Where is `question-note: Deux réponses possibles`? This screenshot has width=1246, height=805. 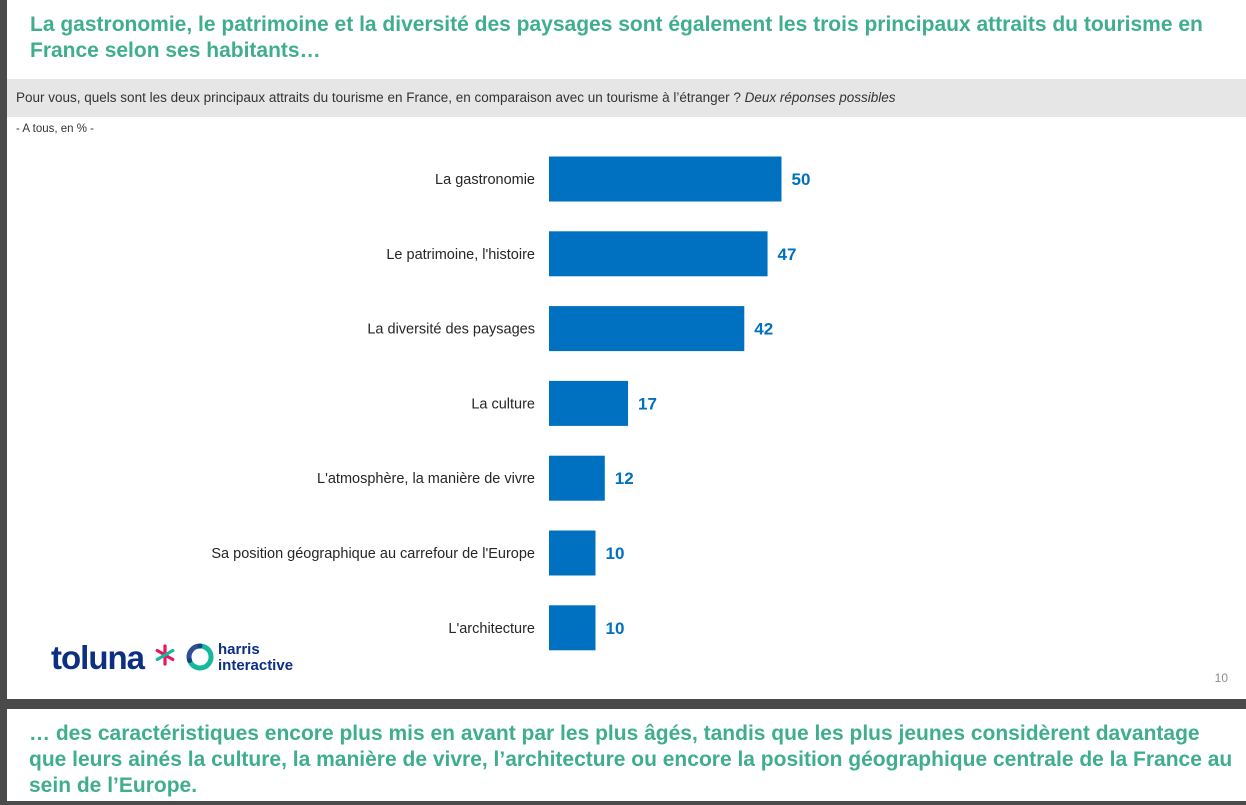
question-note: Deux réponses possibles is located at coordinates (820, 97).